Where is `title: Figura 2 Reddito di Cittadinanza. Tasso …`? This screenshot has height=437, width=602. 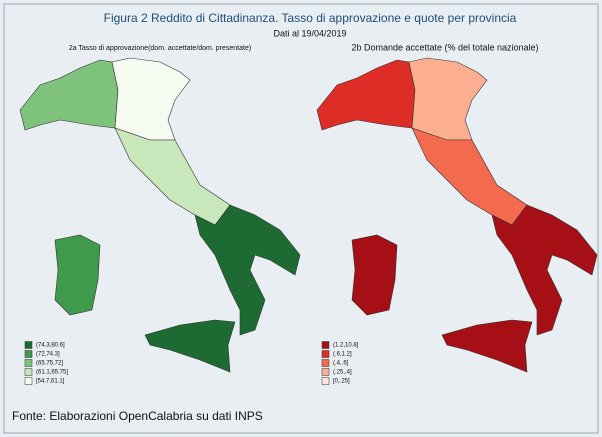 title: Figura 2 Reddito di Cittadinanza. Tasso … is located at coordinates (310, 18).